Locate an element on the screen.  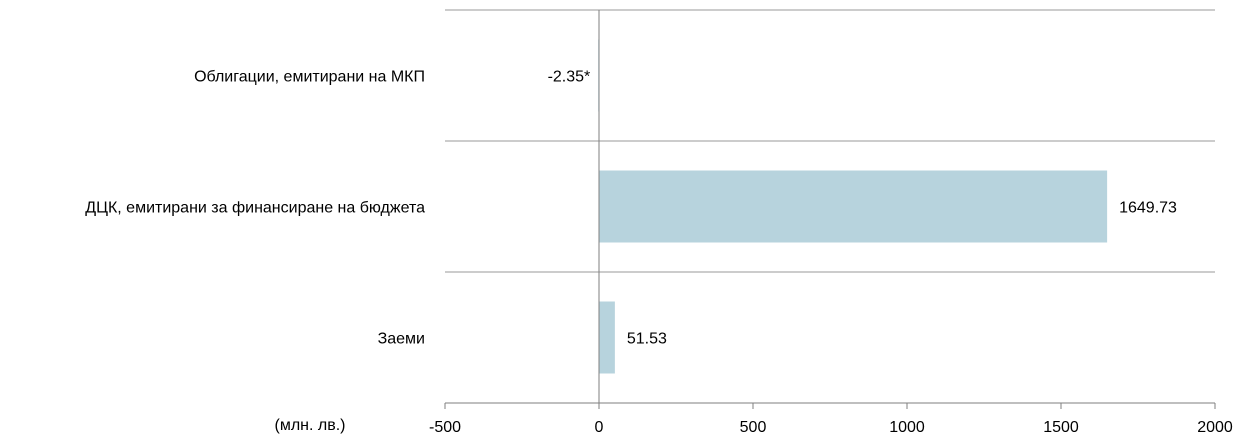
x-tick-label: -500 is located at coordinates (445, 427).